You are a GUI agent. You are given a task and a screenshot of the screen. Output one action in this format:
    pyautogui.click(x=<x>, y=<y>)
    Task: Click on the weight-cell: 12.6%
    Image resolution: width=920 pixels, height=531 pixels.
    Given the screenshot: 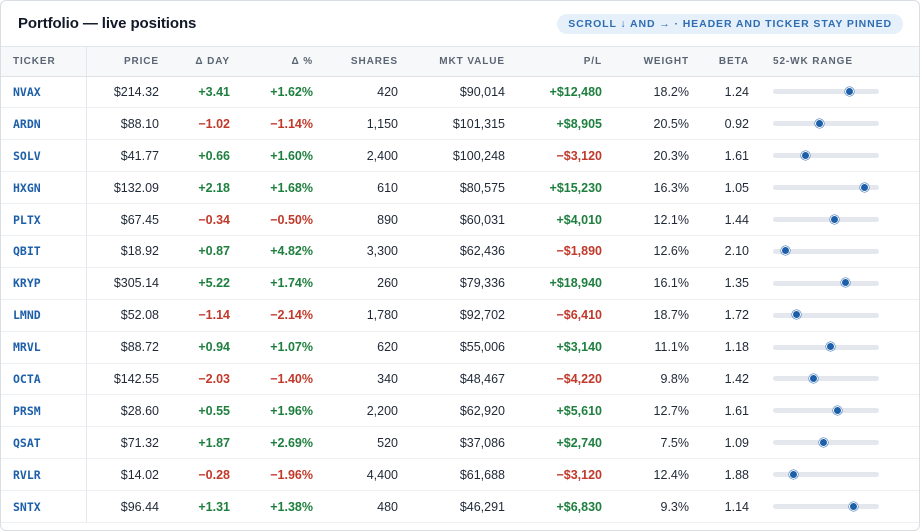 What is the action you would take?
    pyautogui.click(x=655, y=251)
    